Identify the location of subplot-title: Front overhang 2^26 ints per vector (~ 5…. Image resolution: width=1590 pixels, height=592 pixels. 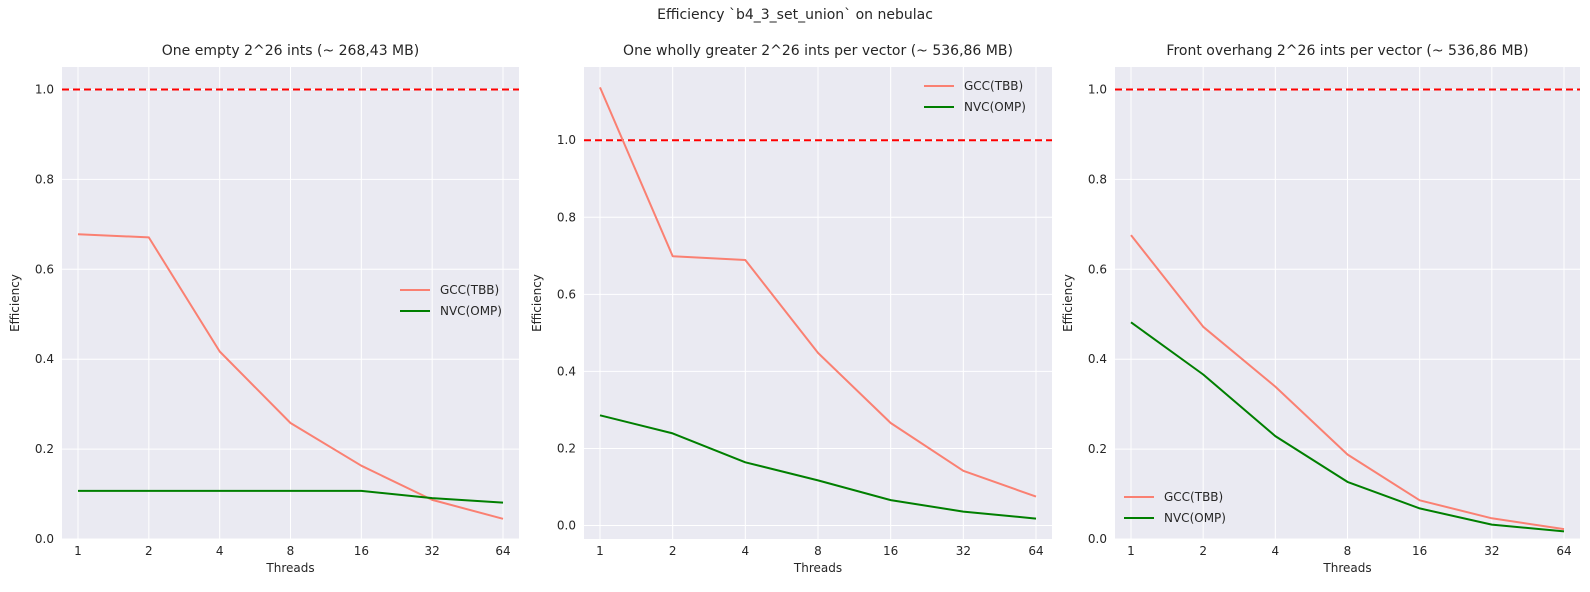
(1347, 51).